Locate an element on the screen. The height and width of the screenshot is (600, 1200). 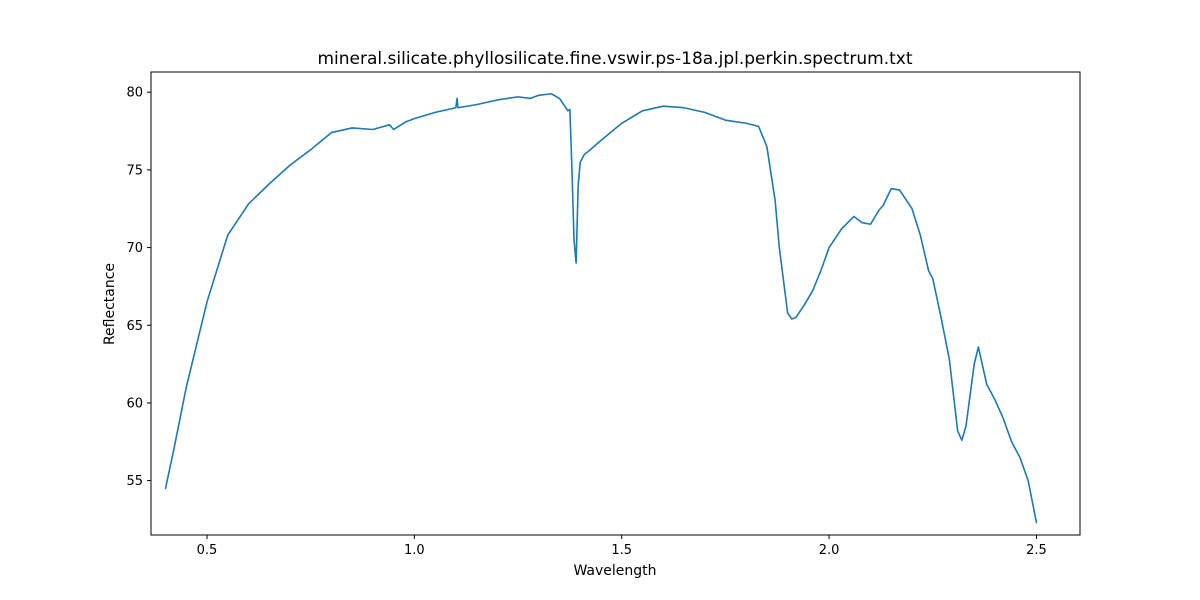
x-axis: 0.5 1.0 1.5 2.0 2.5 is located at coordinates (622, 546).